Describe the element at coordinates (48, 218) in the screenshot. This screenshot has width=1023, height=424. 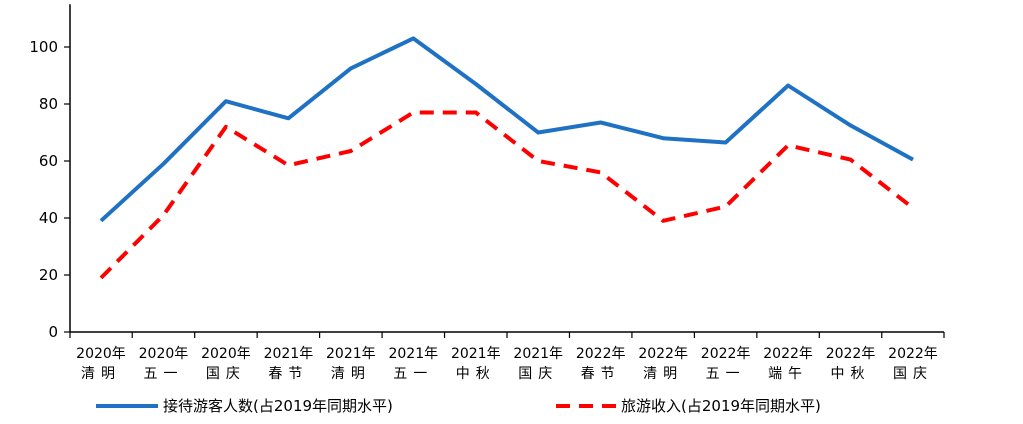
I see `y-tick-label: 40` at that location.